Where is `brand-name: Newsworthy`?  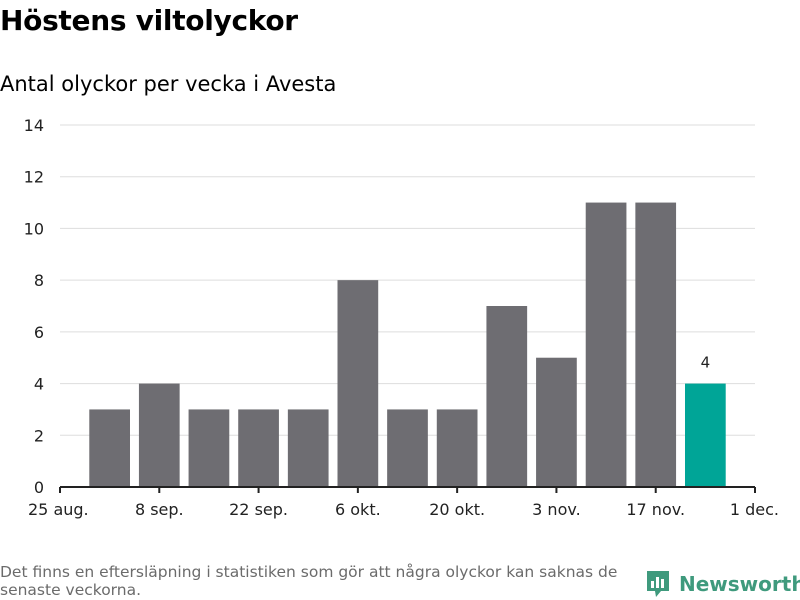
brand-name: Newsworthy is located at coordinates (739, 584).